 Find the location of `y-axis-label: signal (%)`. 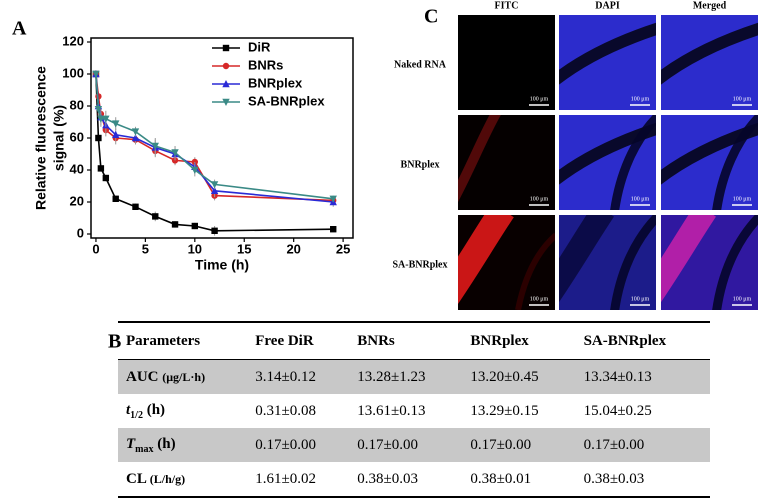

y-axis-label: signal (%) is located at coordinates (59, 138).